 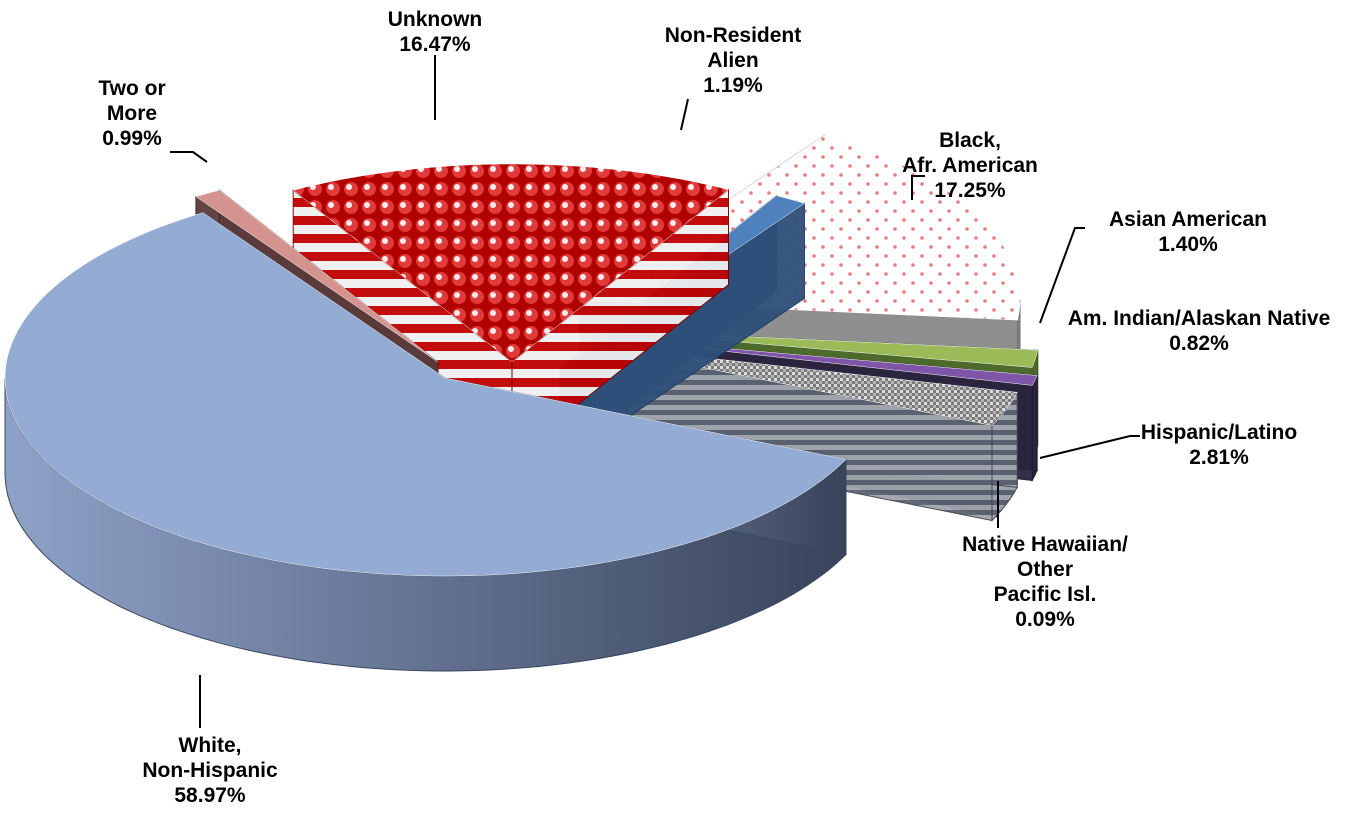 What do you see at coordinates (1219, 432) in the screenshot?
I see `data-label-line: Hispanic/Latino` at bounding box center [1219, 432].